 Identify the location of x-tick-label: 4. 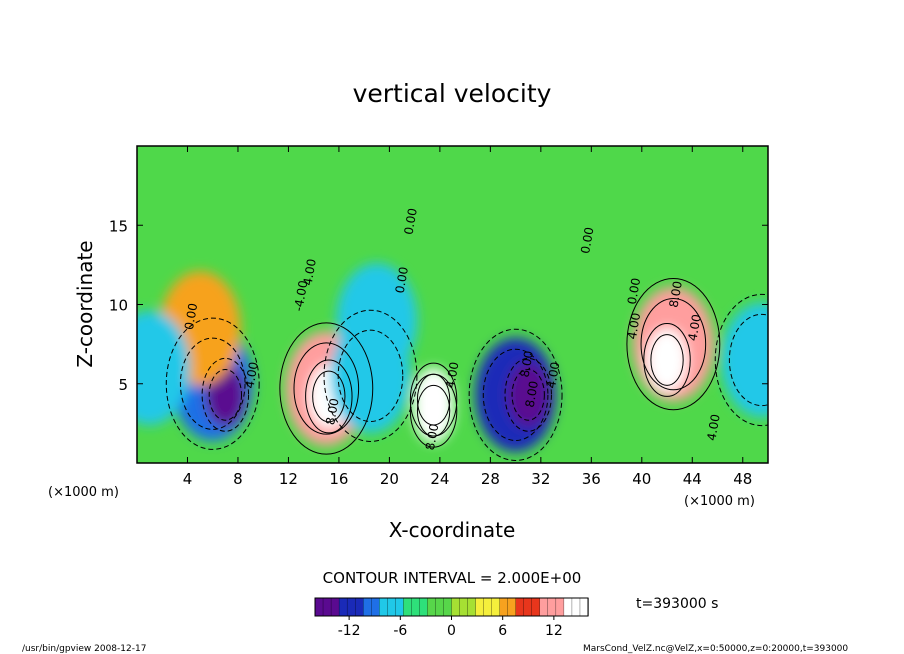
(188, 479).